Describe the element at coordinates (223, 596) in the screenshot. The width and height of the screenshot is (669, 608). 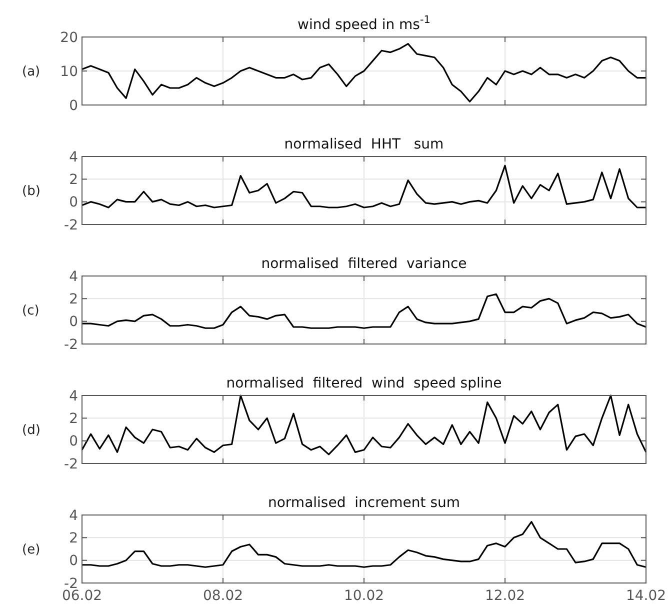
I see `x-tick-label: 08.02` at that location.